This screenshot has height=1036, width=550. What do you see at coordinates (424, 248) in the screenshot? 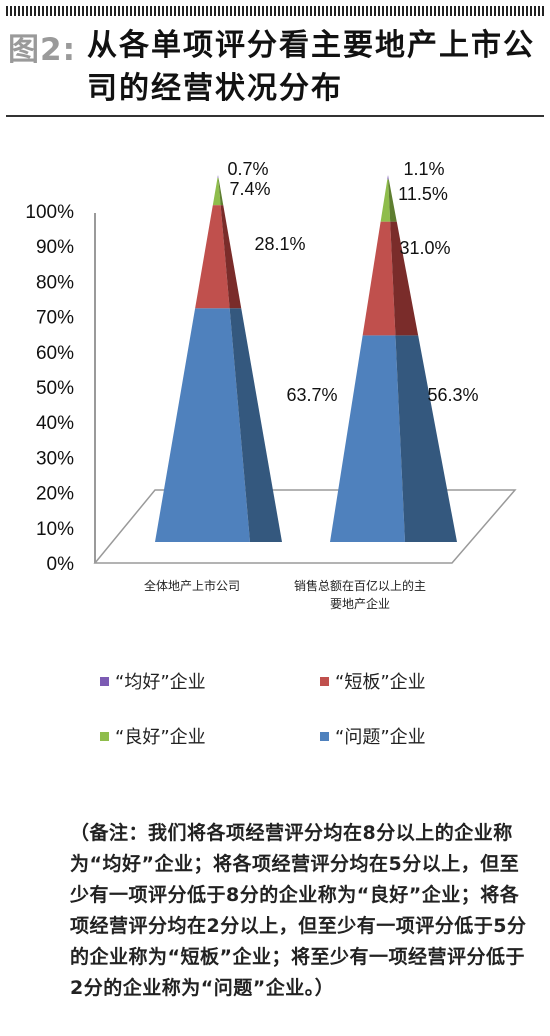
I see `data-label: 31.0%` at bounding box center [424, 248].